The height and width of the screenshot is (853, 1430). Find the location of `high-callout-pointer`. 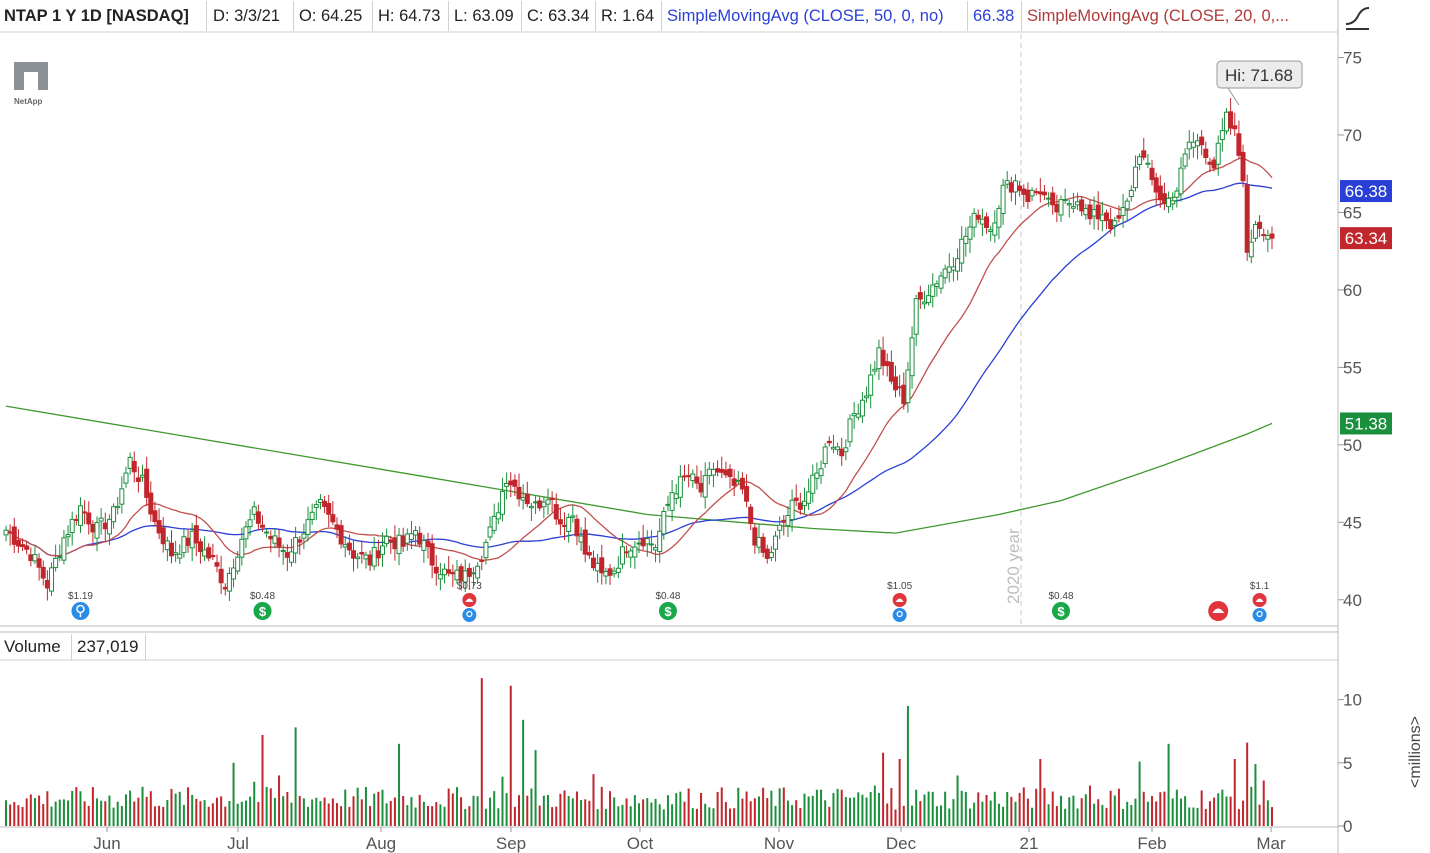

high-callout-pointer is located at coordinates (1233, 96).